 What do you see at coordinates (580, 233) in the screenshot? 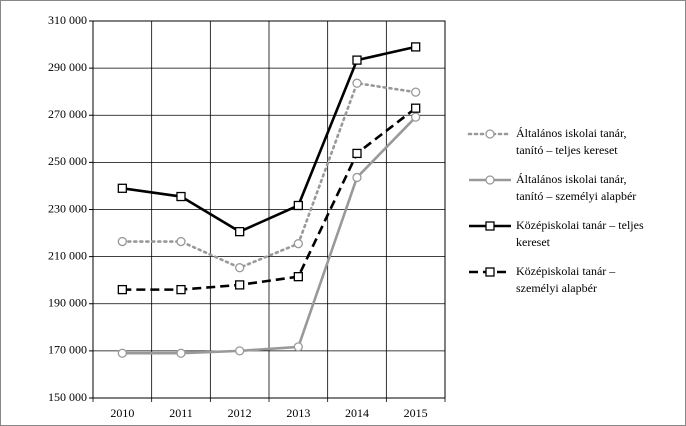
I see `legend-label: Középiskolai tanár – teljes kereset` at bounding box center [580, 233].